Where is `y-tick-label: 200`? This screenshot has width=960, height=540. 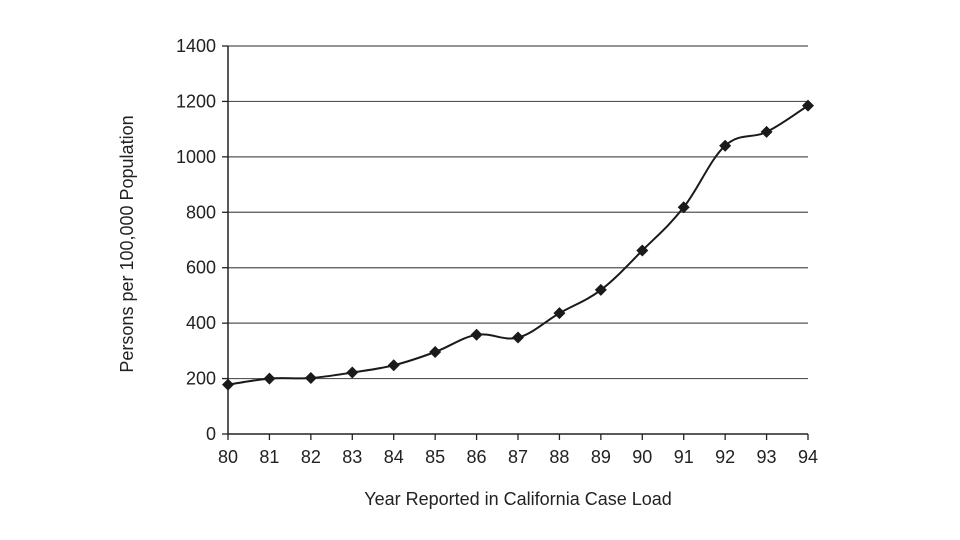 y-tick-label: 200 is located at coordinates (201, 379).